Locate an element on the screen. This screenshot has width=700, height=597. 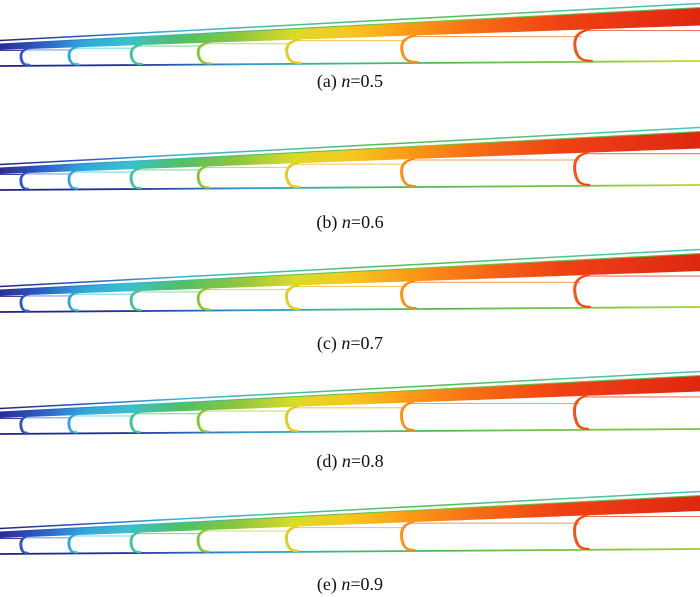
caption-e: (e) n=0.9 is located at coordinates (350, 584).